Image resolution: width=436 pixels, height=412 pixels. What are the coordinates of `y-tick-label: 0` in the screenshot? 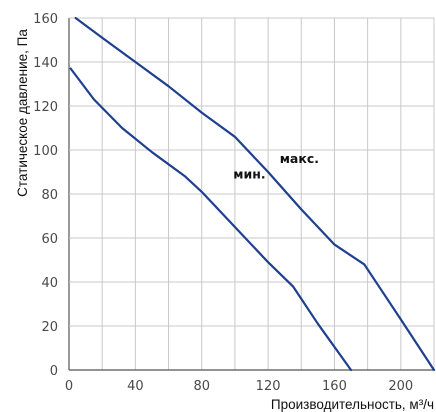 It's located at (54, 371).